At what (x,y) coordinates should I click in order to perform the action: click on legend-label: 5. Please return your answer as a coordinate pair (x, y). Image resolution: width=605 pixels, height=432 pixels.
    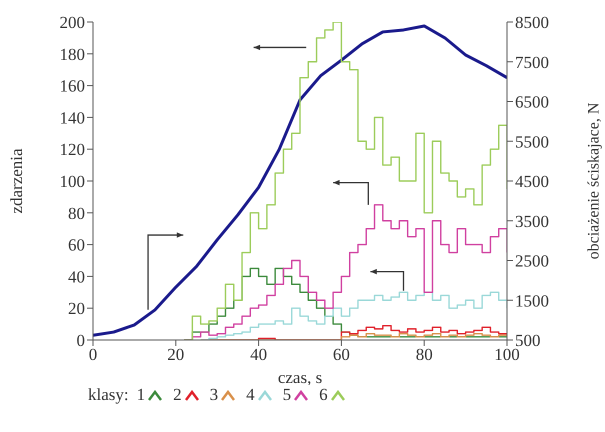
    Looking at the image, I should click on (287, 395).